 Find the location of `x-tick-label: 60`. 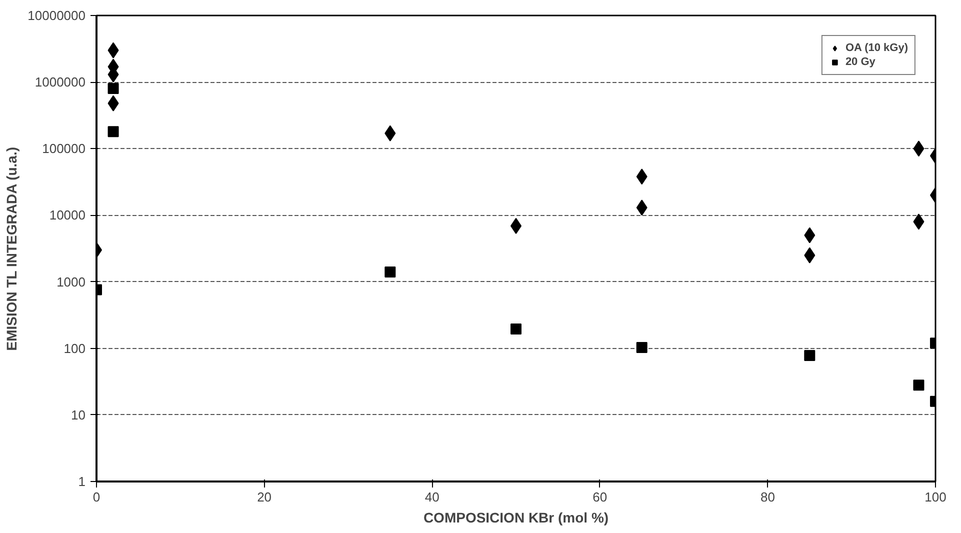

x-tick-label: 60 is located at coordinates (600, 497).